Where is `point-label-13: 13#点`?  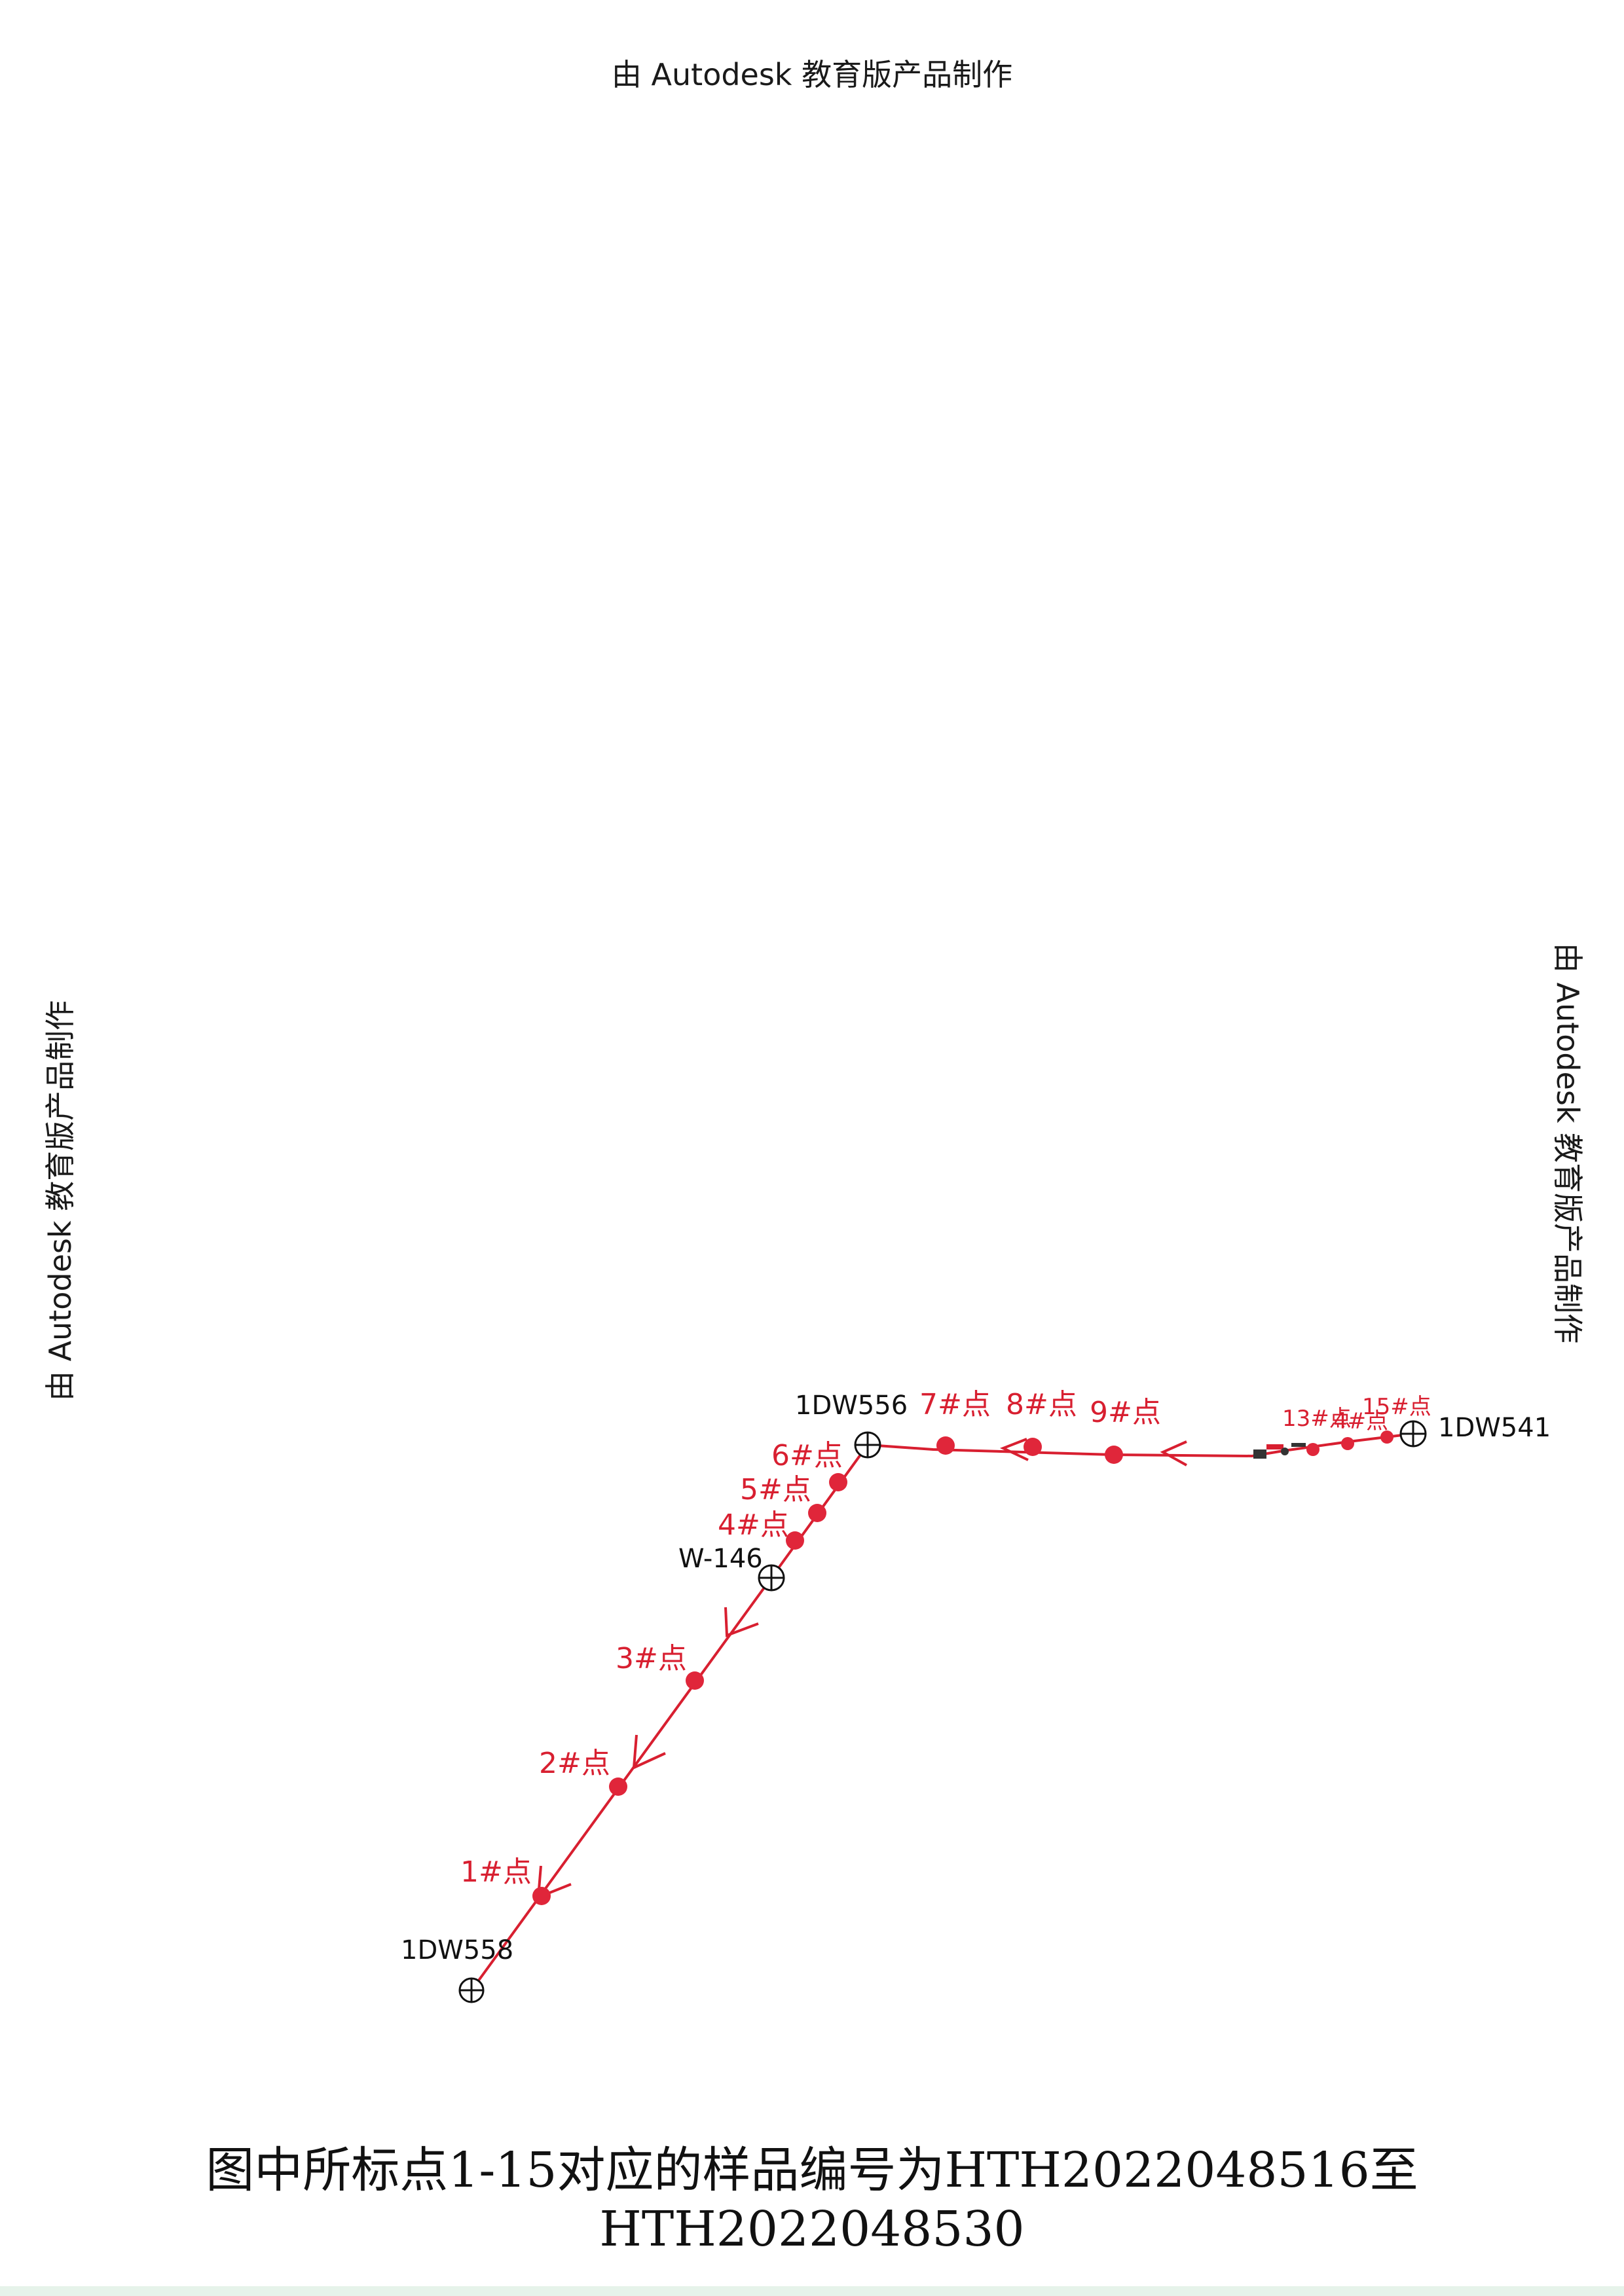
point-label-13: 13#点 is located at coordinates (1317, 1419).